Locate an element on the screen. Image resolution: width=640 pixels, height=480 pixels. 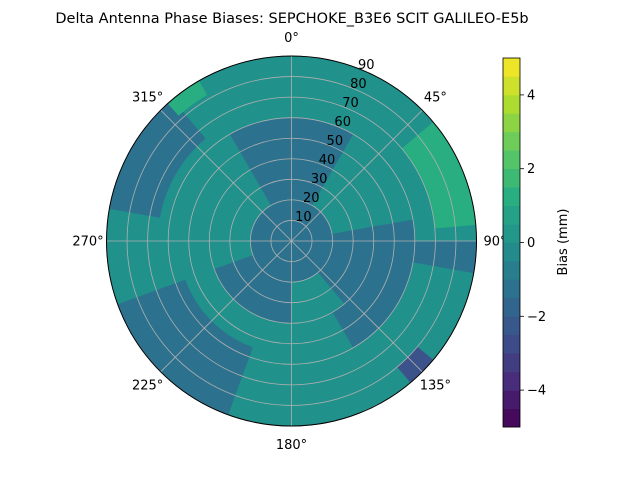
theta-tick-label: 180° is located at coordinates (291, 445).